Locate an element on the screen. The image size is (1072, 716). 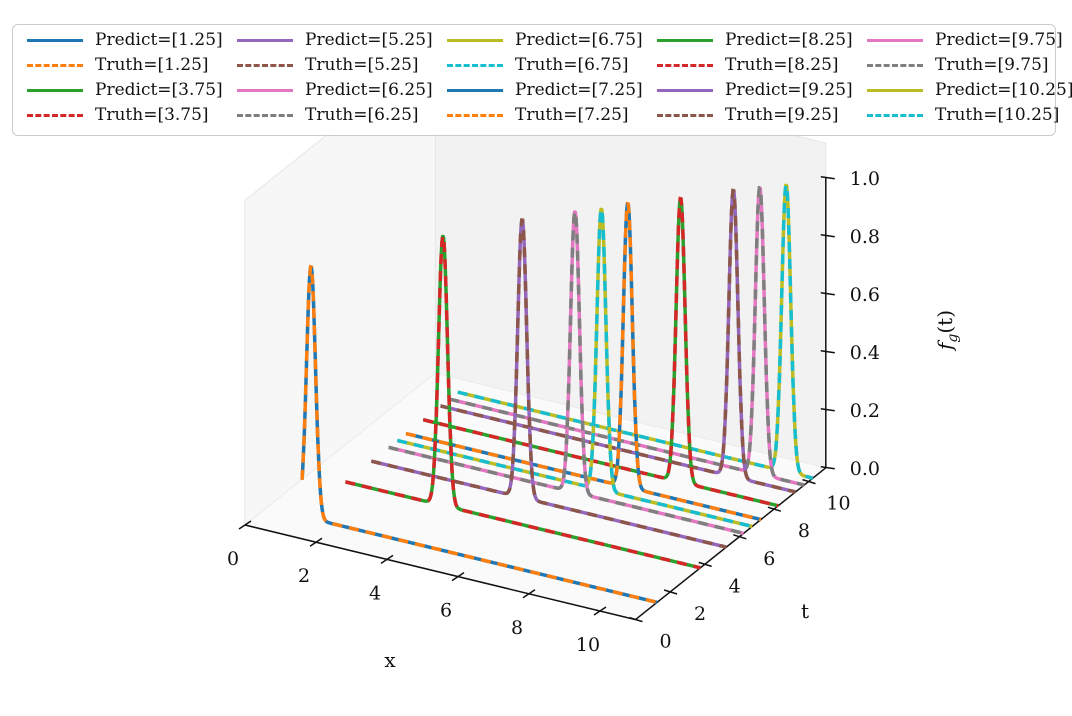
t-tick-label: 8 is located at coordinates (804, 531).